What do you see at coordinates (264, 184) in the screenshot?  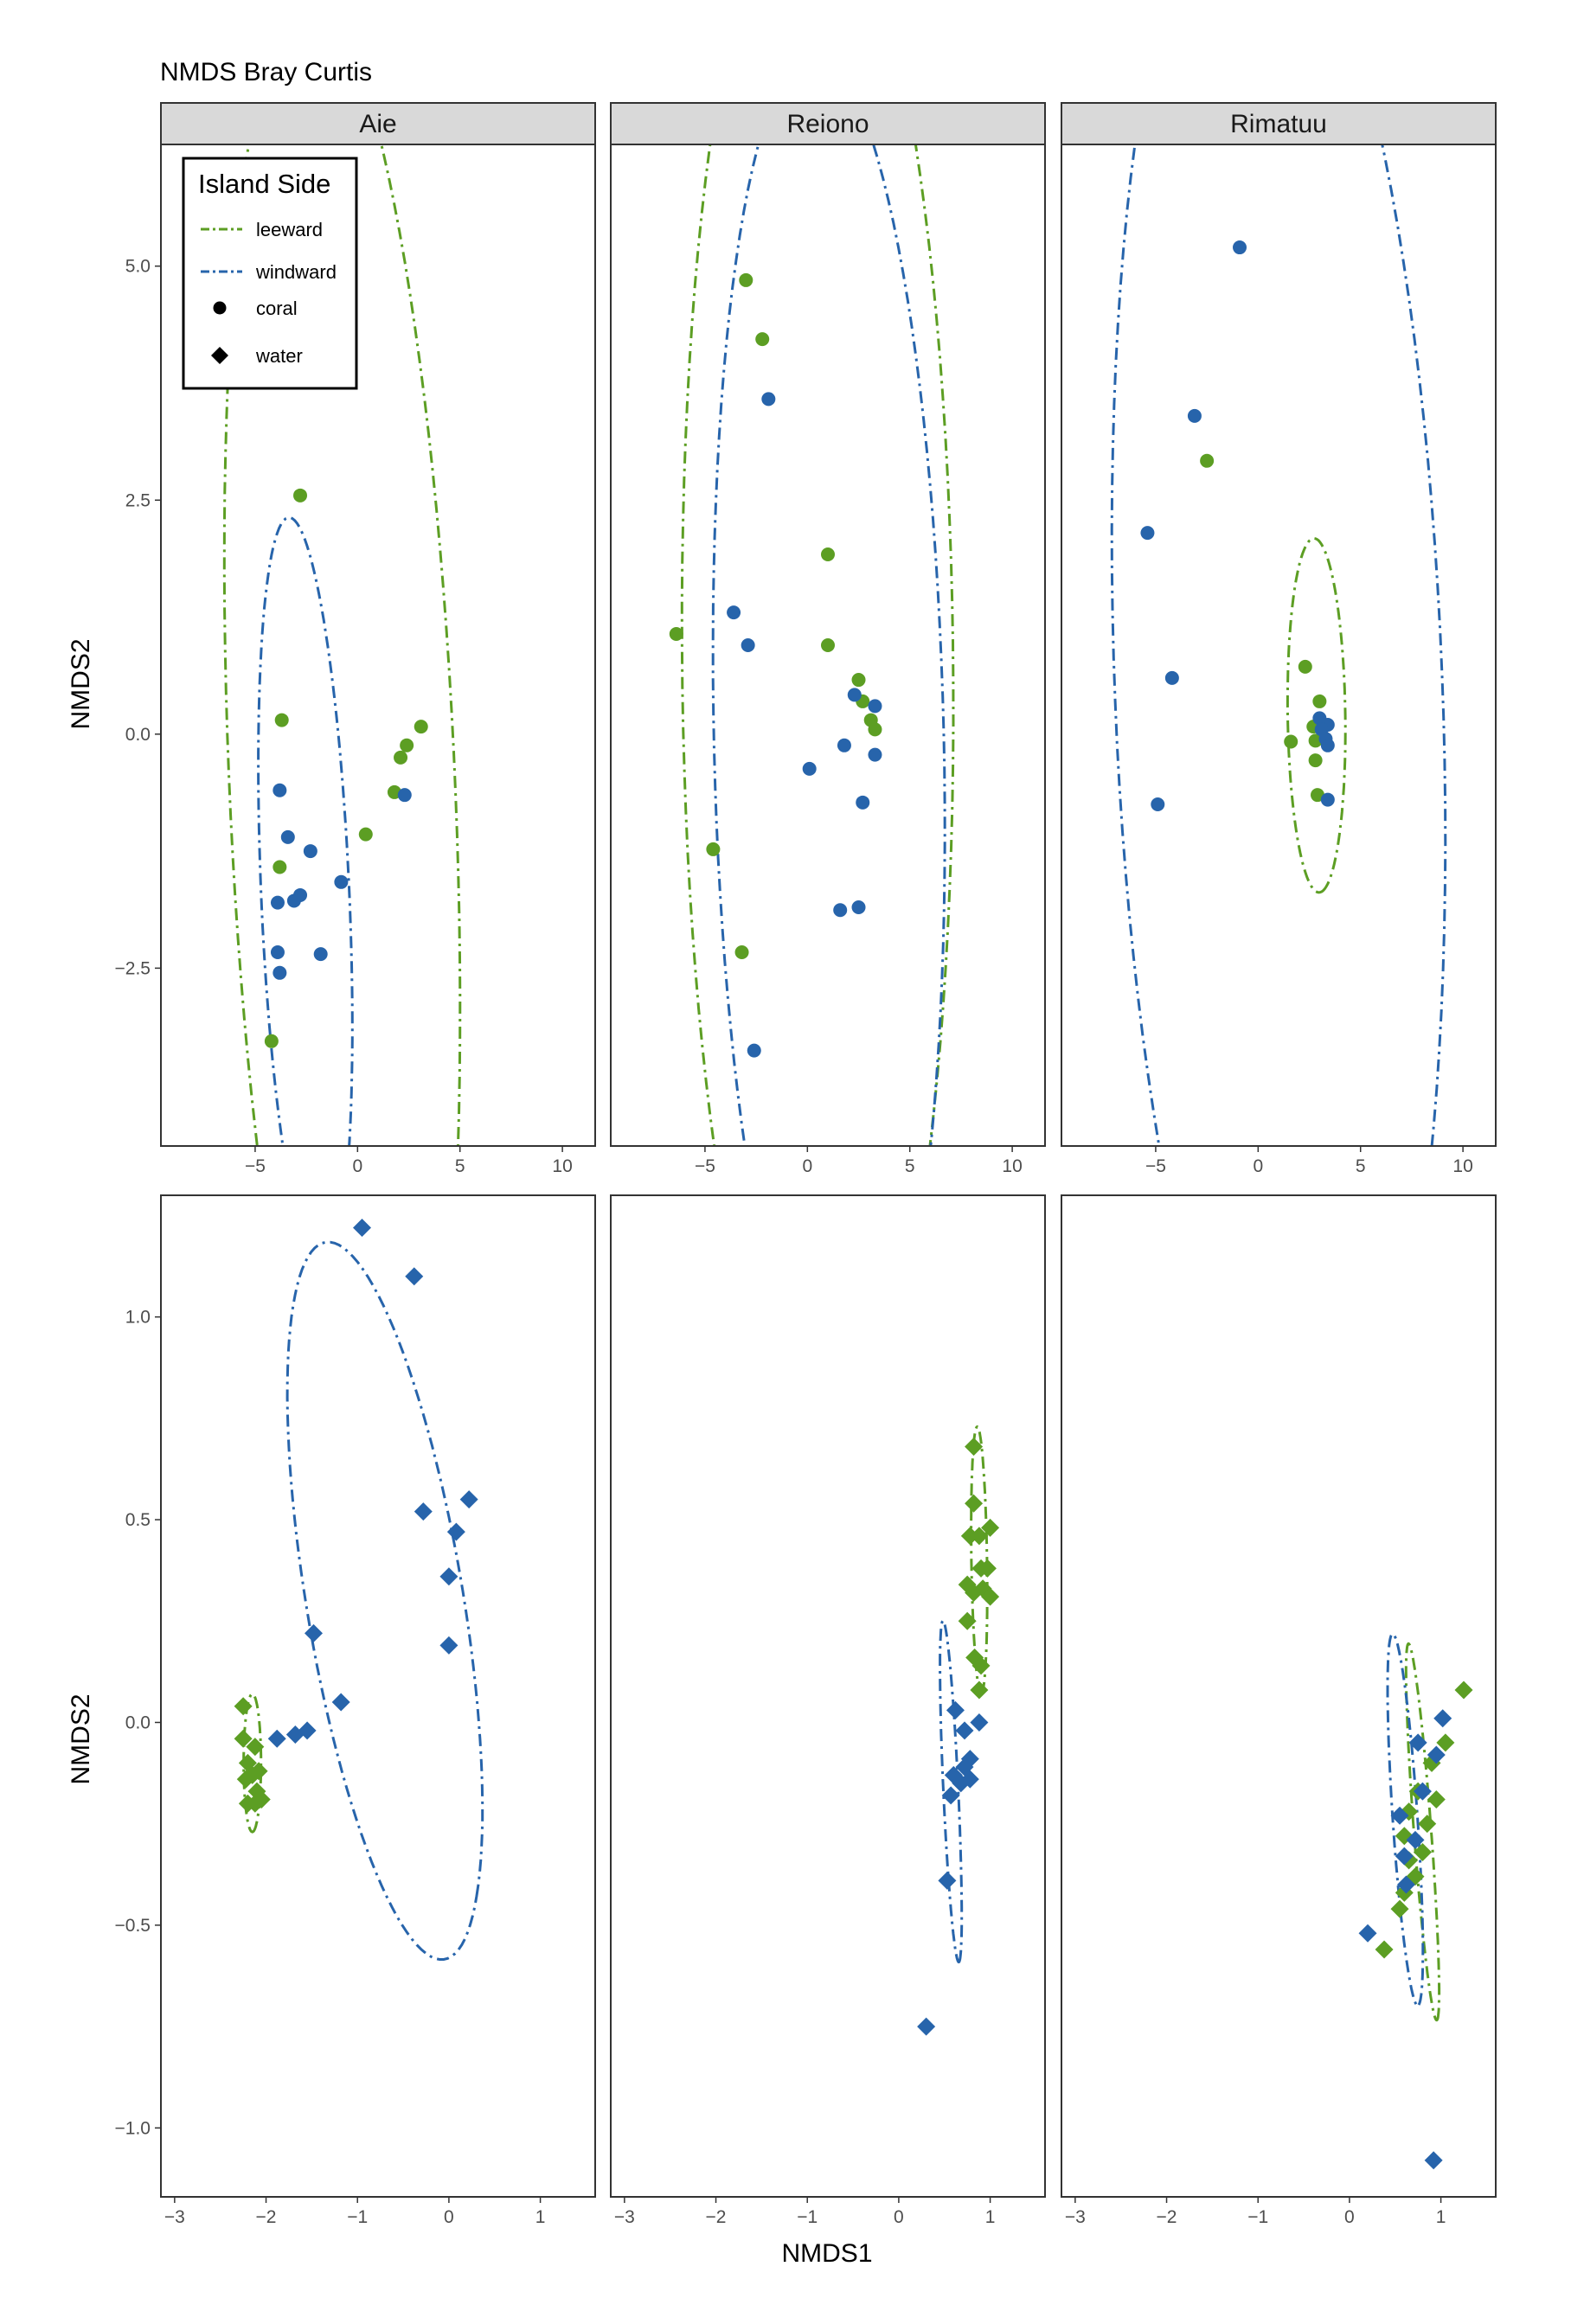 I see `legend-title: Island Side` at bounding box center [264, 184].